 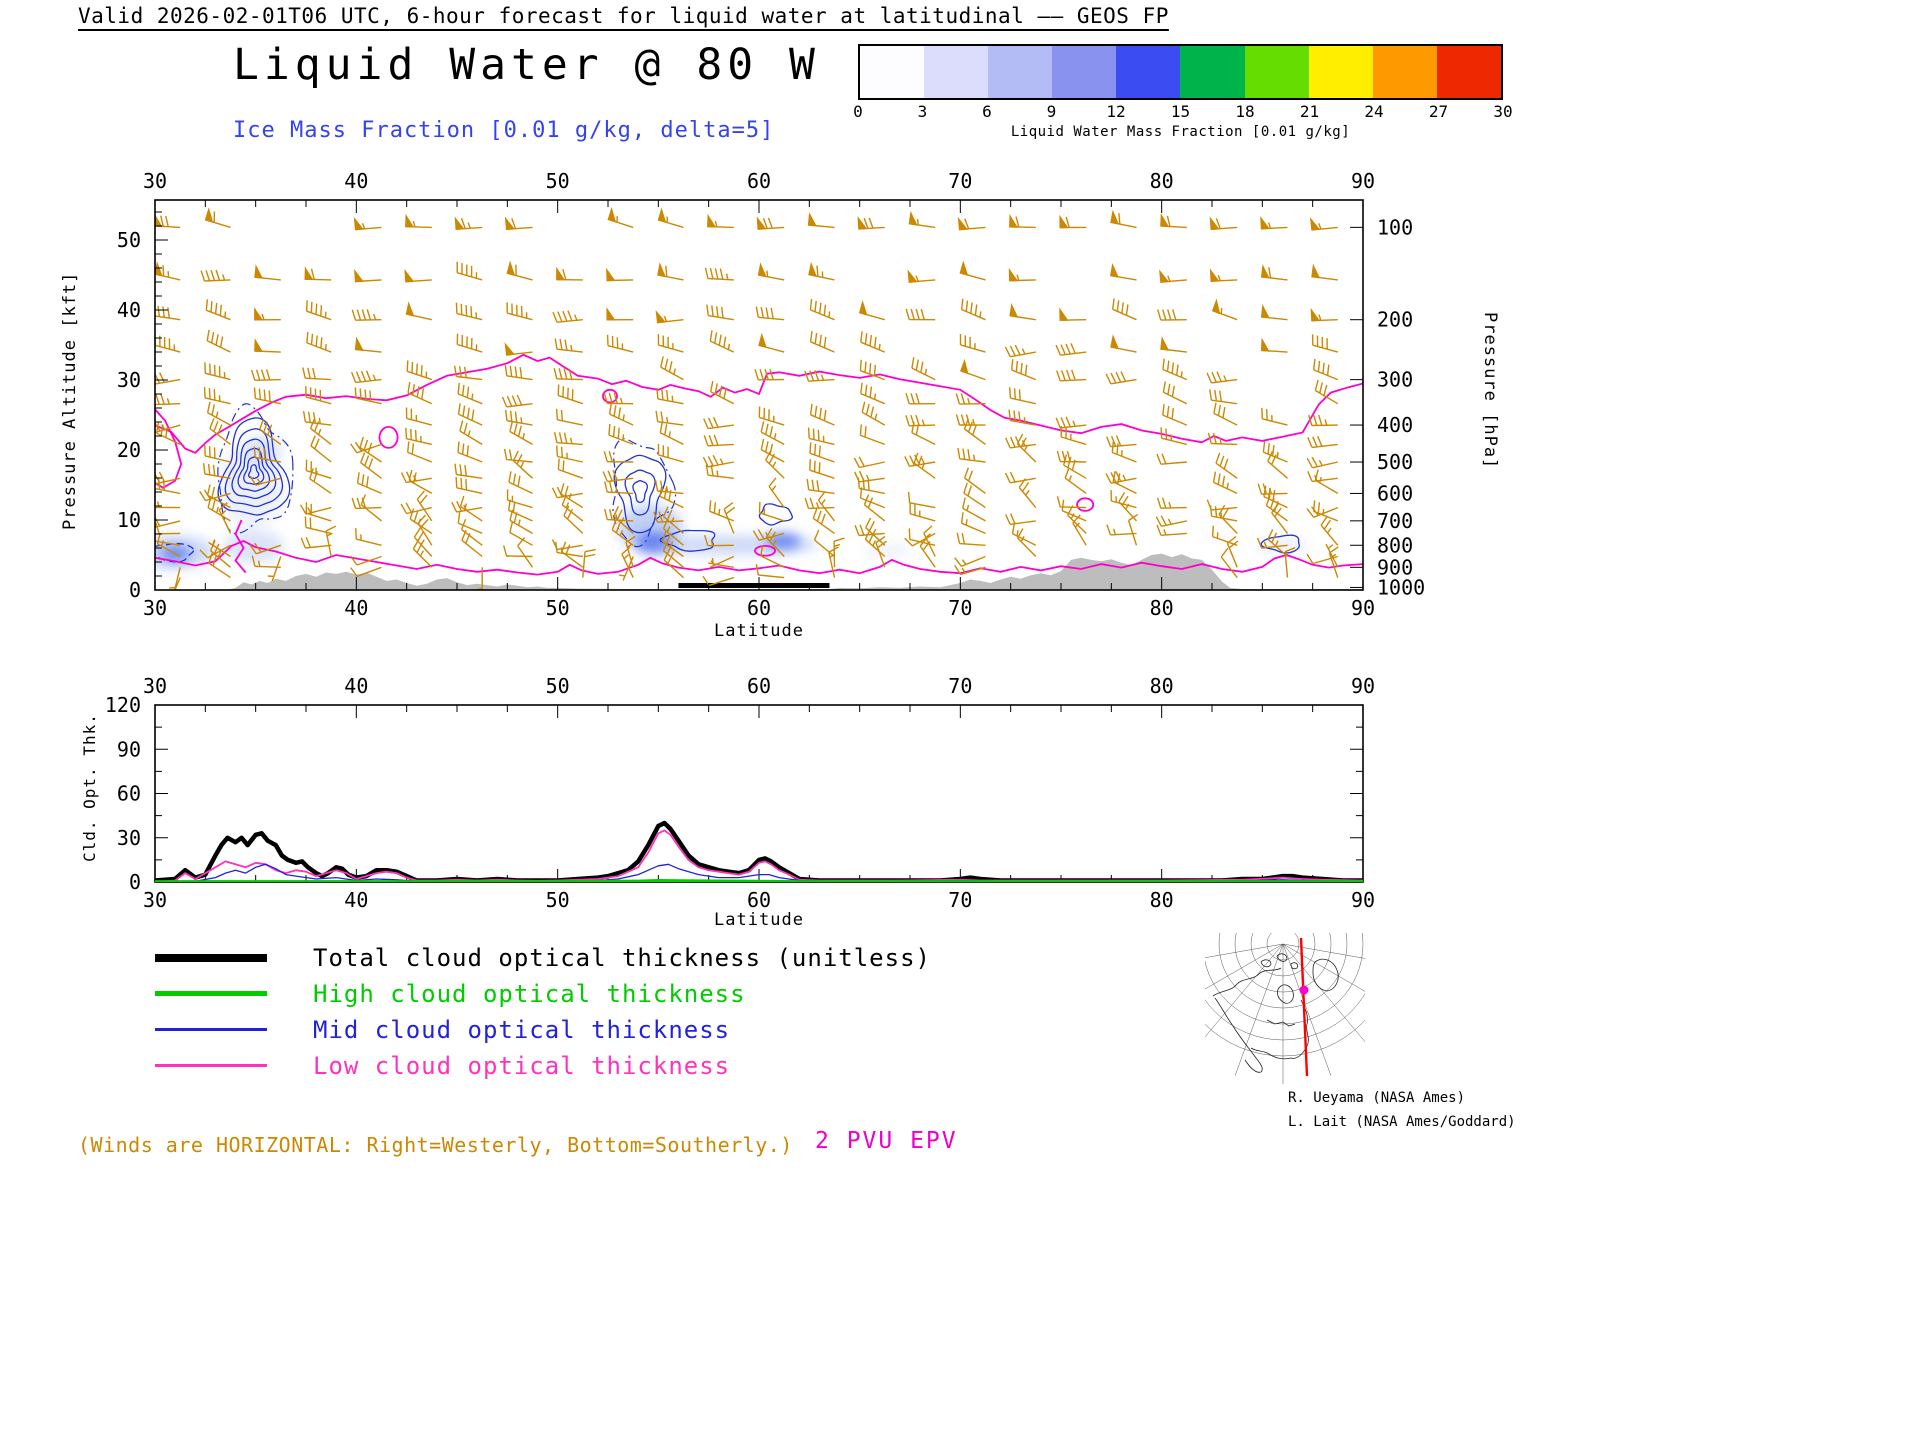 What do you see at coordinates (922, 111) in the screenshot?
I see `colorbar-tick: 3` at bounding box center [922, 111].